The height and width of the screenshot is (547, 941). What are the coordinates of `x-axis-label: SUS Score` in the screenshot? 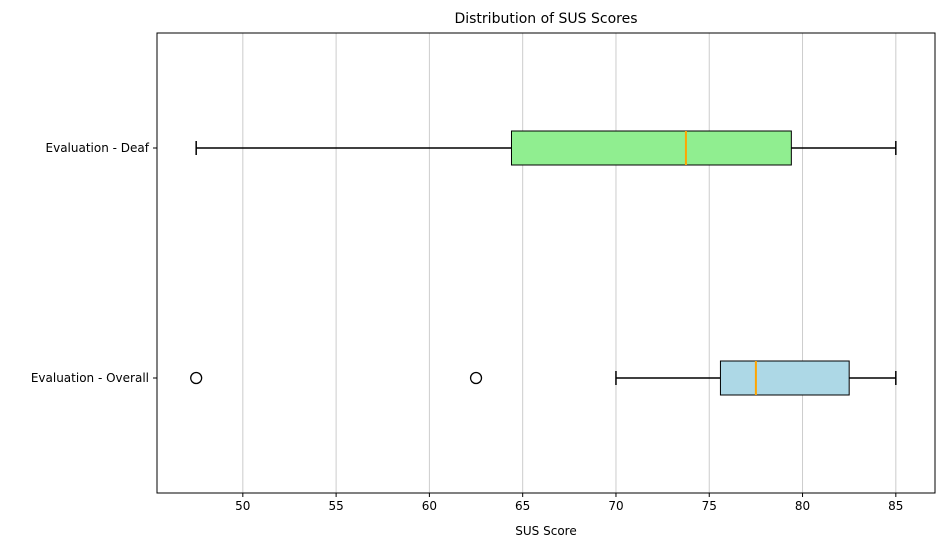 It's located at (545, 531).